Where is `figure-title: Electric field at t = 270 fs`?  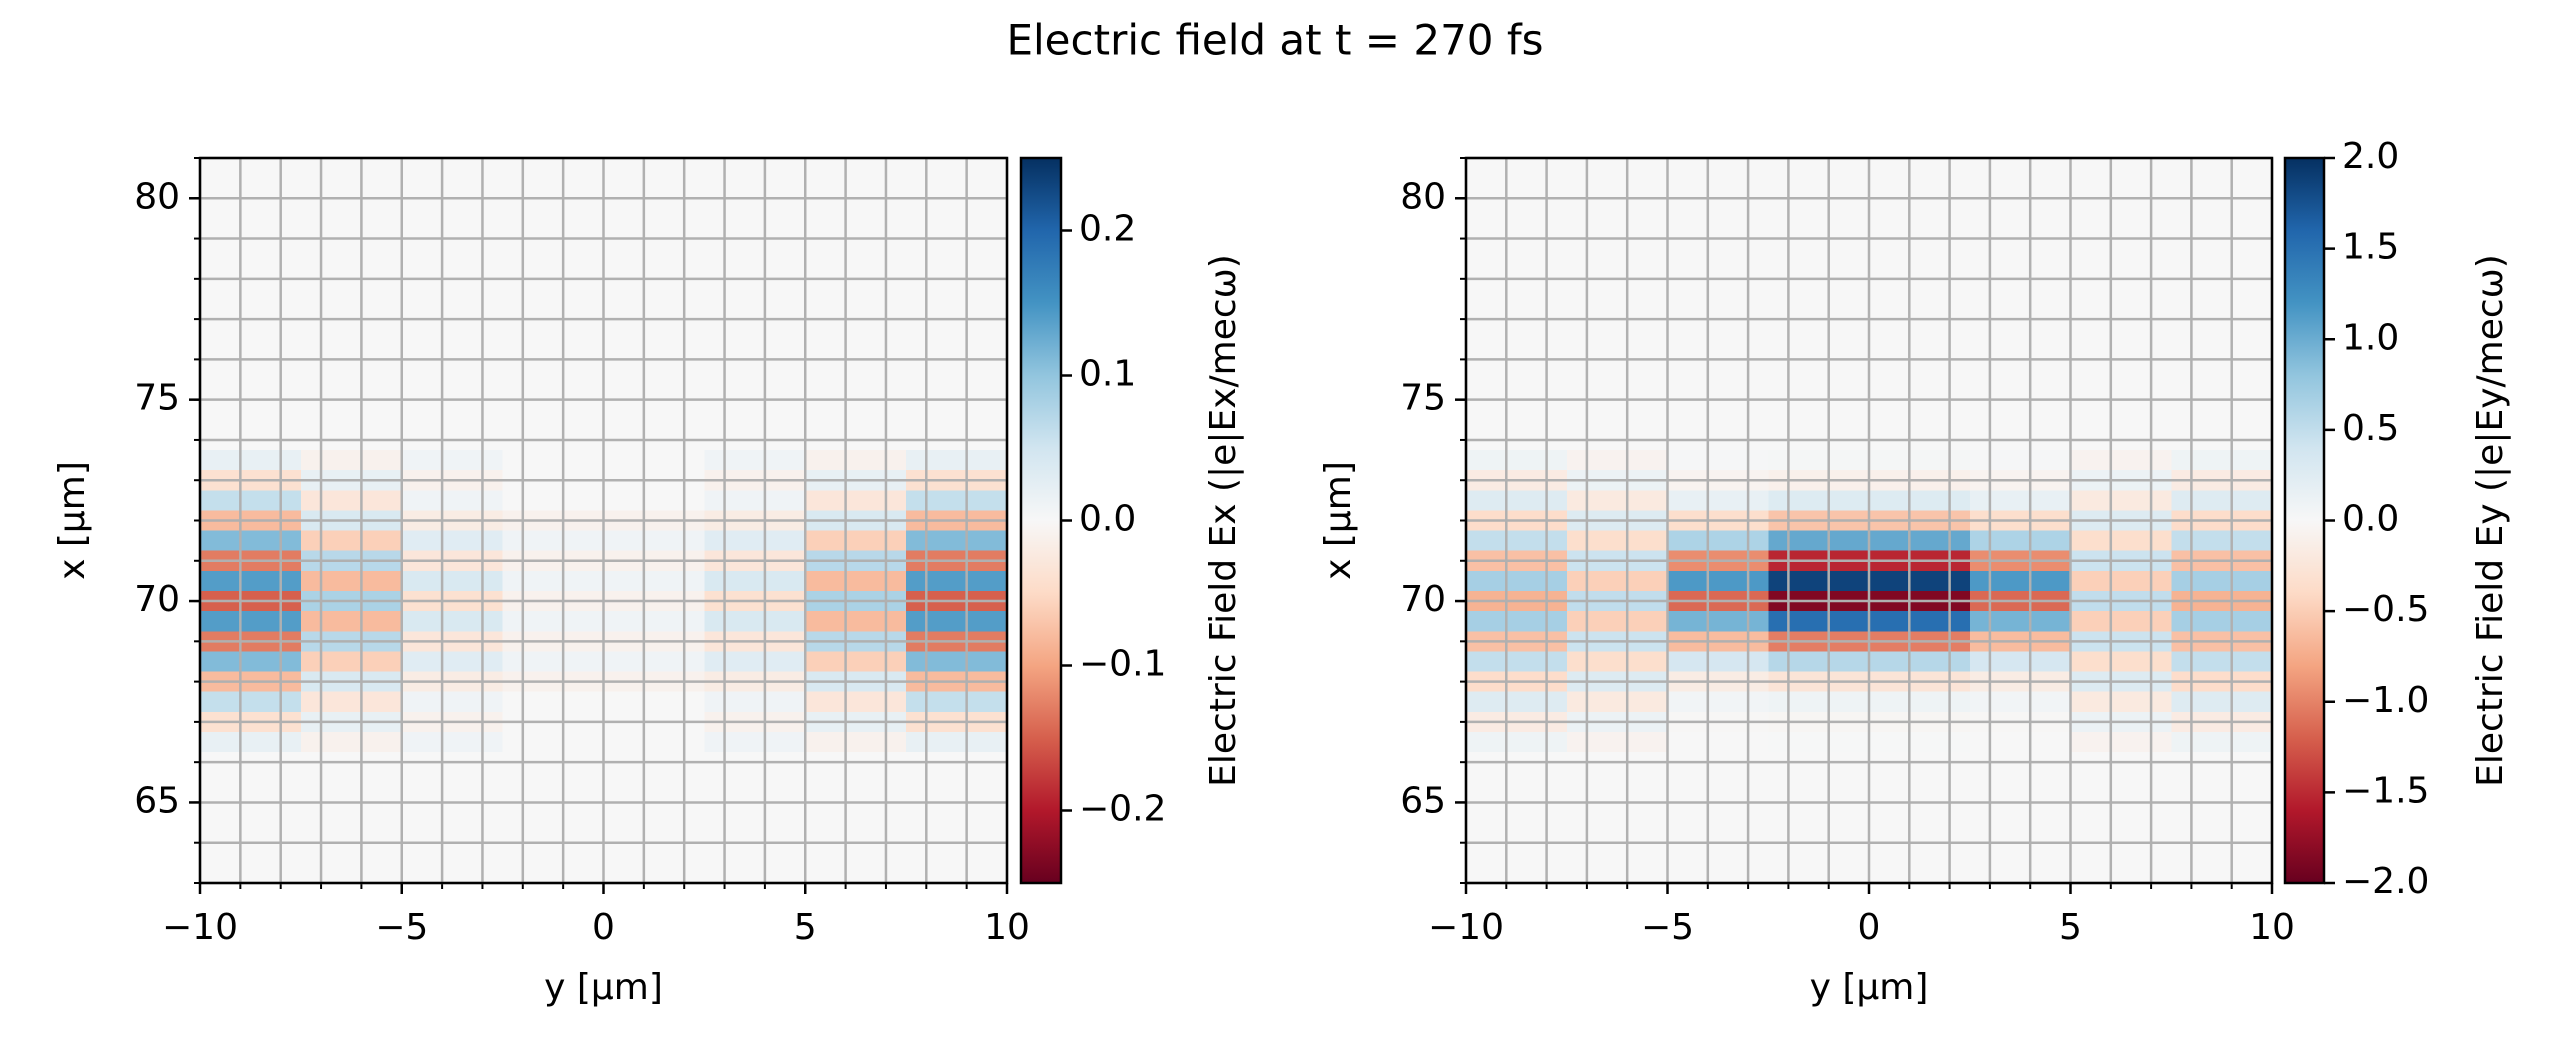 figure-title: Electric field at t = 270 fs is located at coordinates (1274, 40).